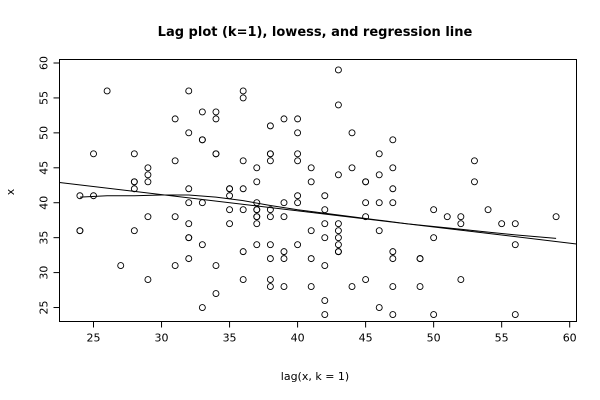 This screenshot has height=400, width=600. Describe the element at coordinates (44, 168) in the screenshot. I see `y-tick-label: 45` at that location.